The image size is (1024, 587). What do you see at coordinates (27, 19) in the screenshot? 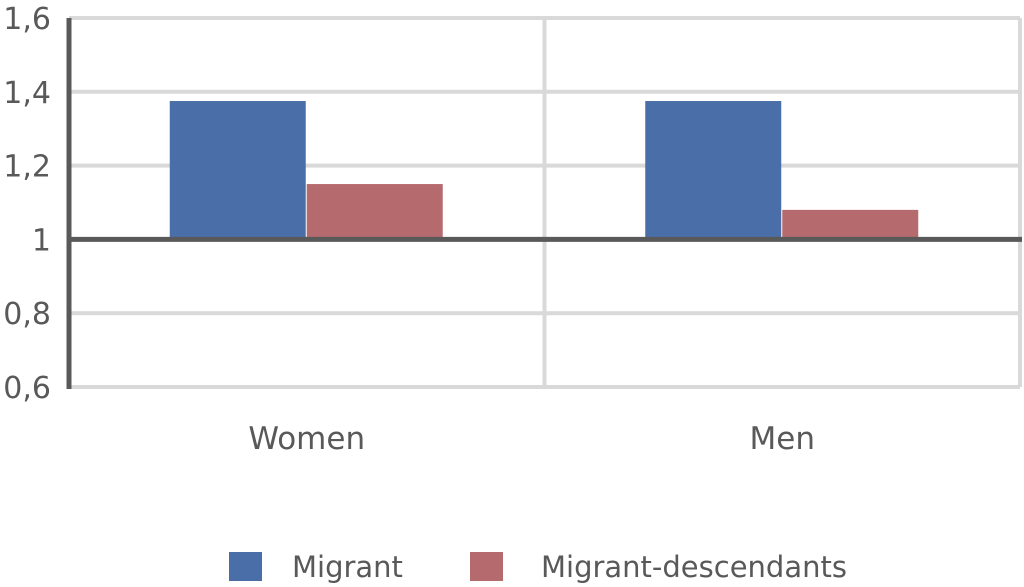
I see `y-tick-label: 1,6` at bounding box center [27, 19].